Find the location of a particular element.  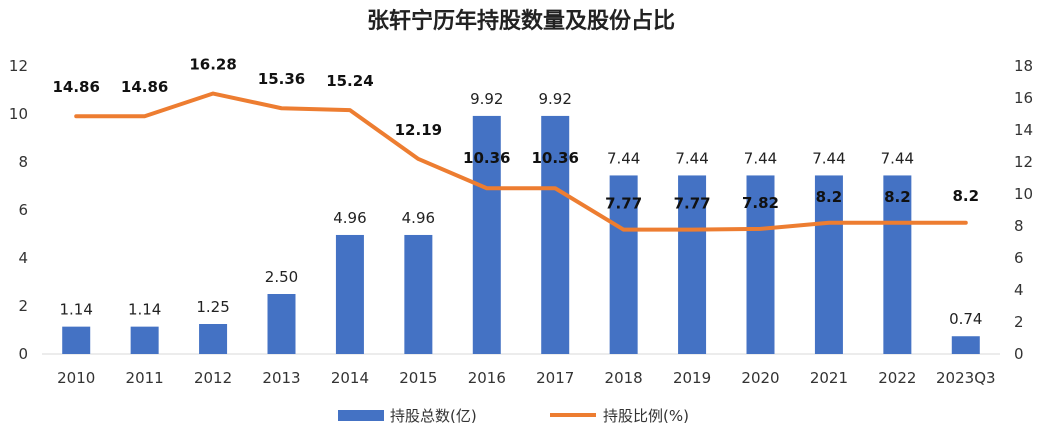

x-tick-label: 2016 is located at coordinates (487, 378).